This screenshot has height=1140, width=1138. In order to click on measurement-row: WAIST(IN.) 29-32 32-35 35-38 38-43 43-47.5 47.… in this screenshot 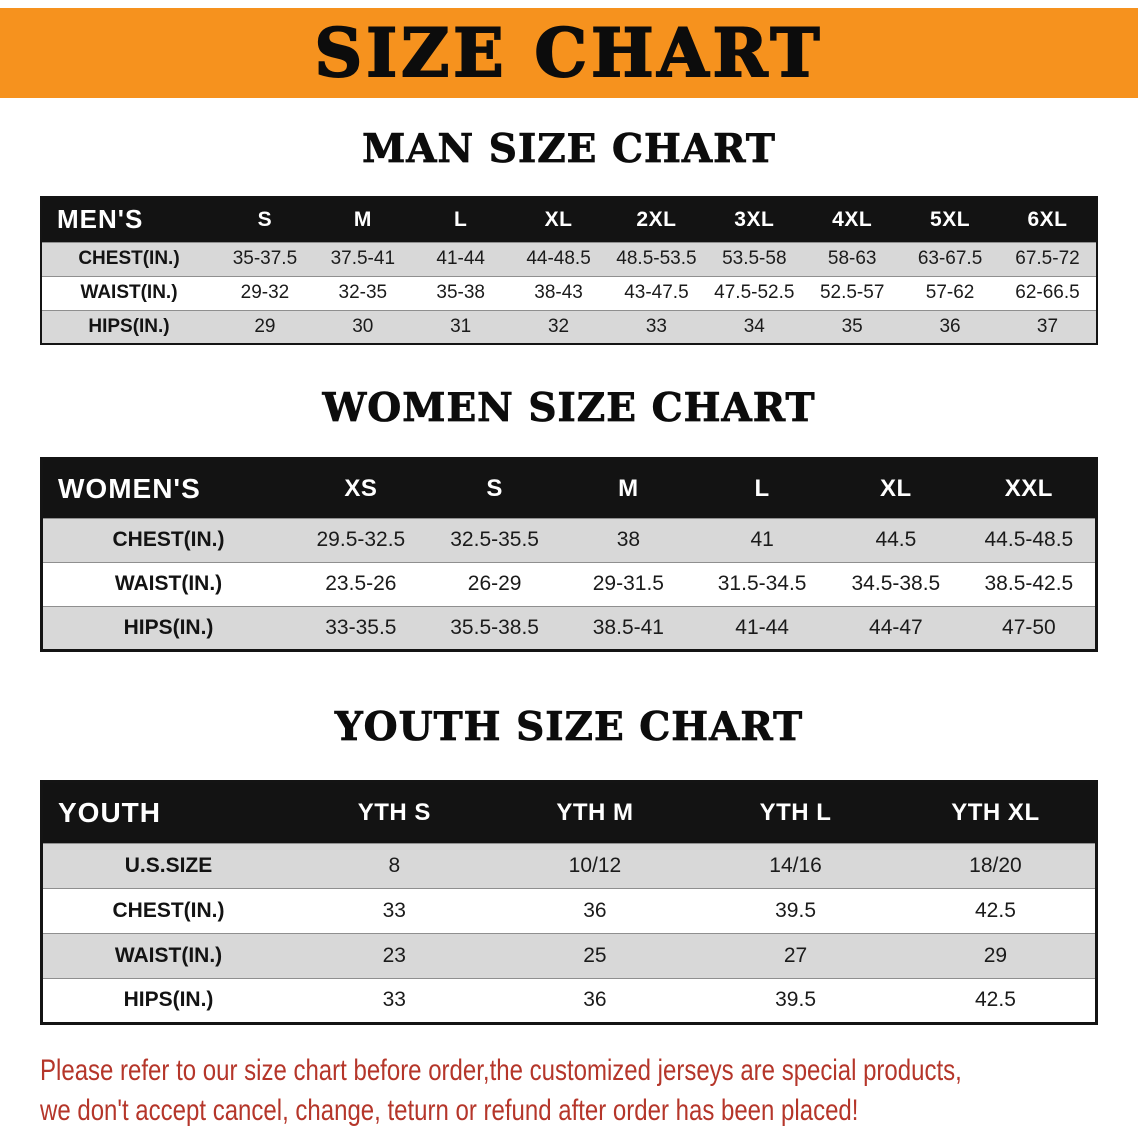, I will do `click(569, 293)`.